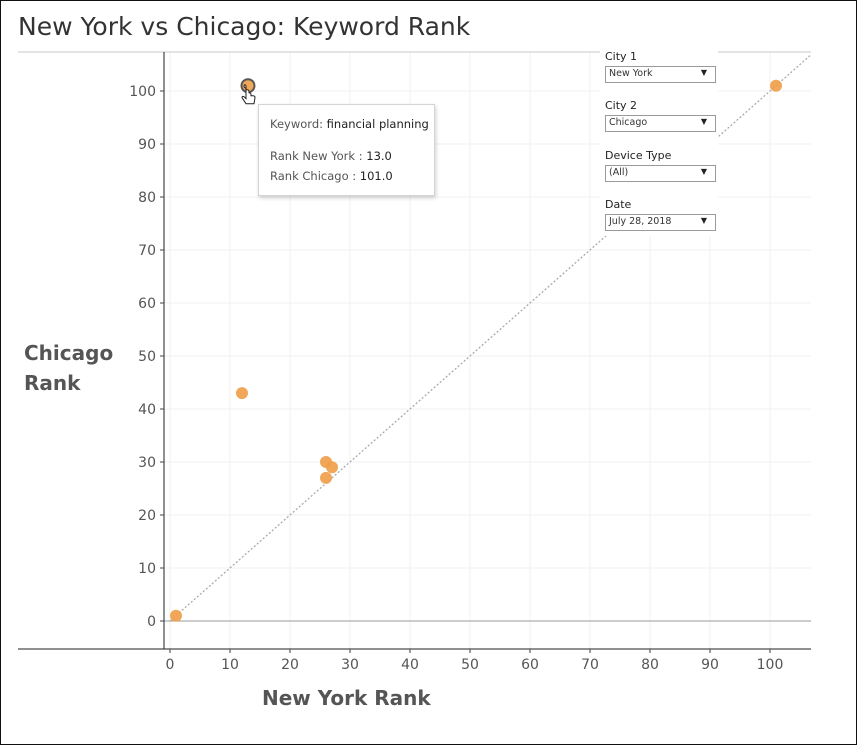 This screenshot has width=857, height=745. I want to click on filter-city2-value: Chicago, so click(628, 122).